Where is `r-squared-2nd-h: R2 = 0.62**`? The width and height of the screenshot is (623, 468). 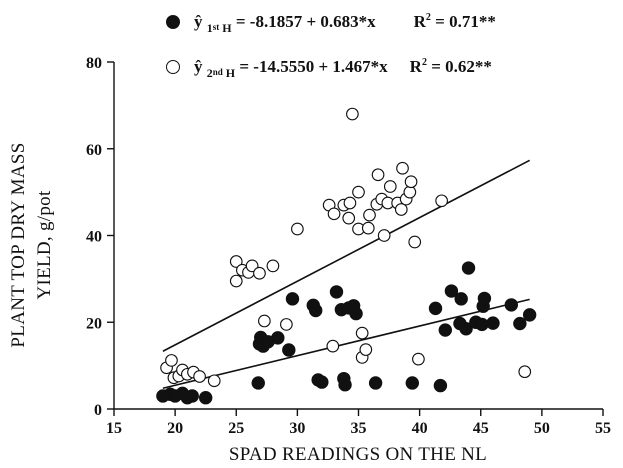 r-squared-2nd-h: R2 = 0.62** is located at coordinates (450, 66).